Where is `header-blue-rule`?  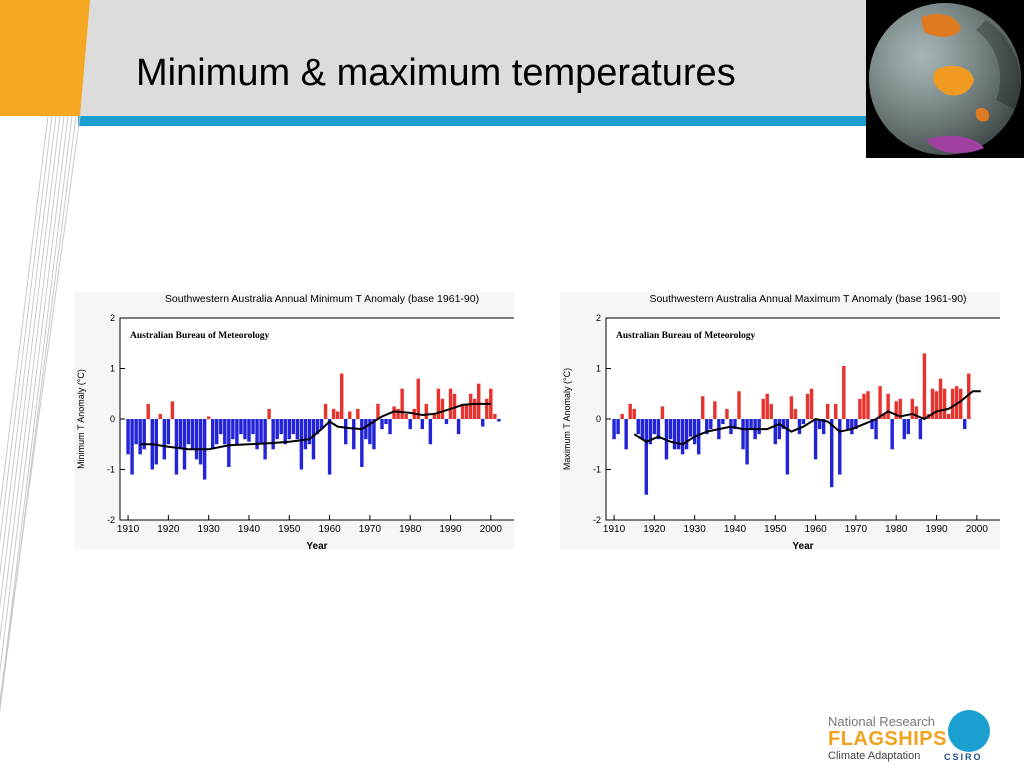
header-blue-rule is located at coordinates (472, 121).